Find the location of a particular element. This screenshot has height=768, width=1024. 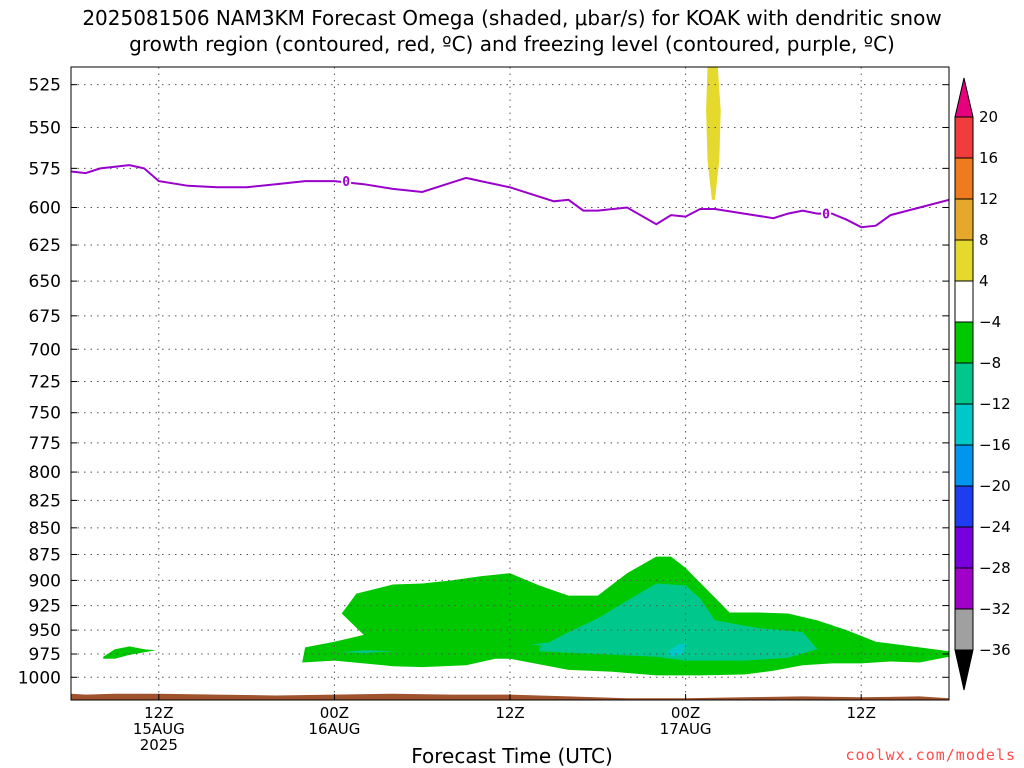

x-tick-label: 17AUG is located at coordinates (686, 729).